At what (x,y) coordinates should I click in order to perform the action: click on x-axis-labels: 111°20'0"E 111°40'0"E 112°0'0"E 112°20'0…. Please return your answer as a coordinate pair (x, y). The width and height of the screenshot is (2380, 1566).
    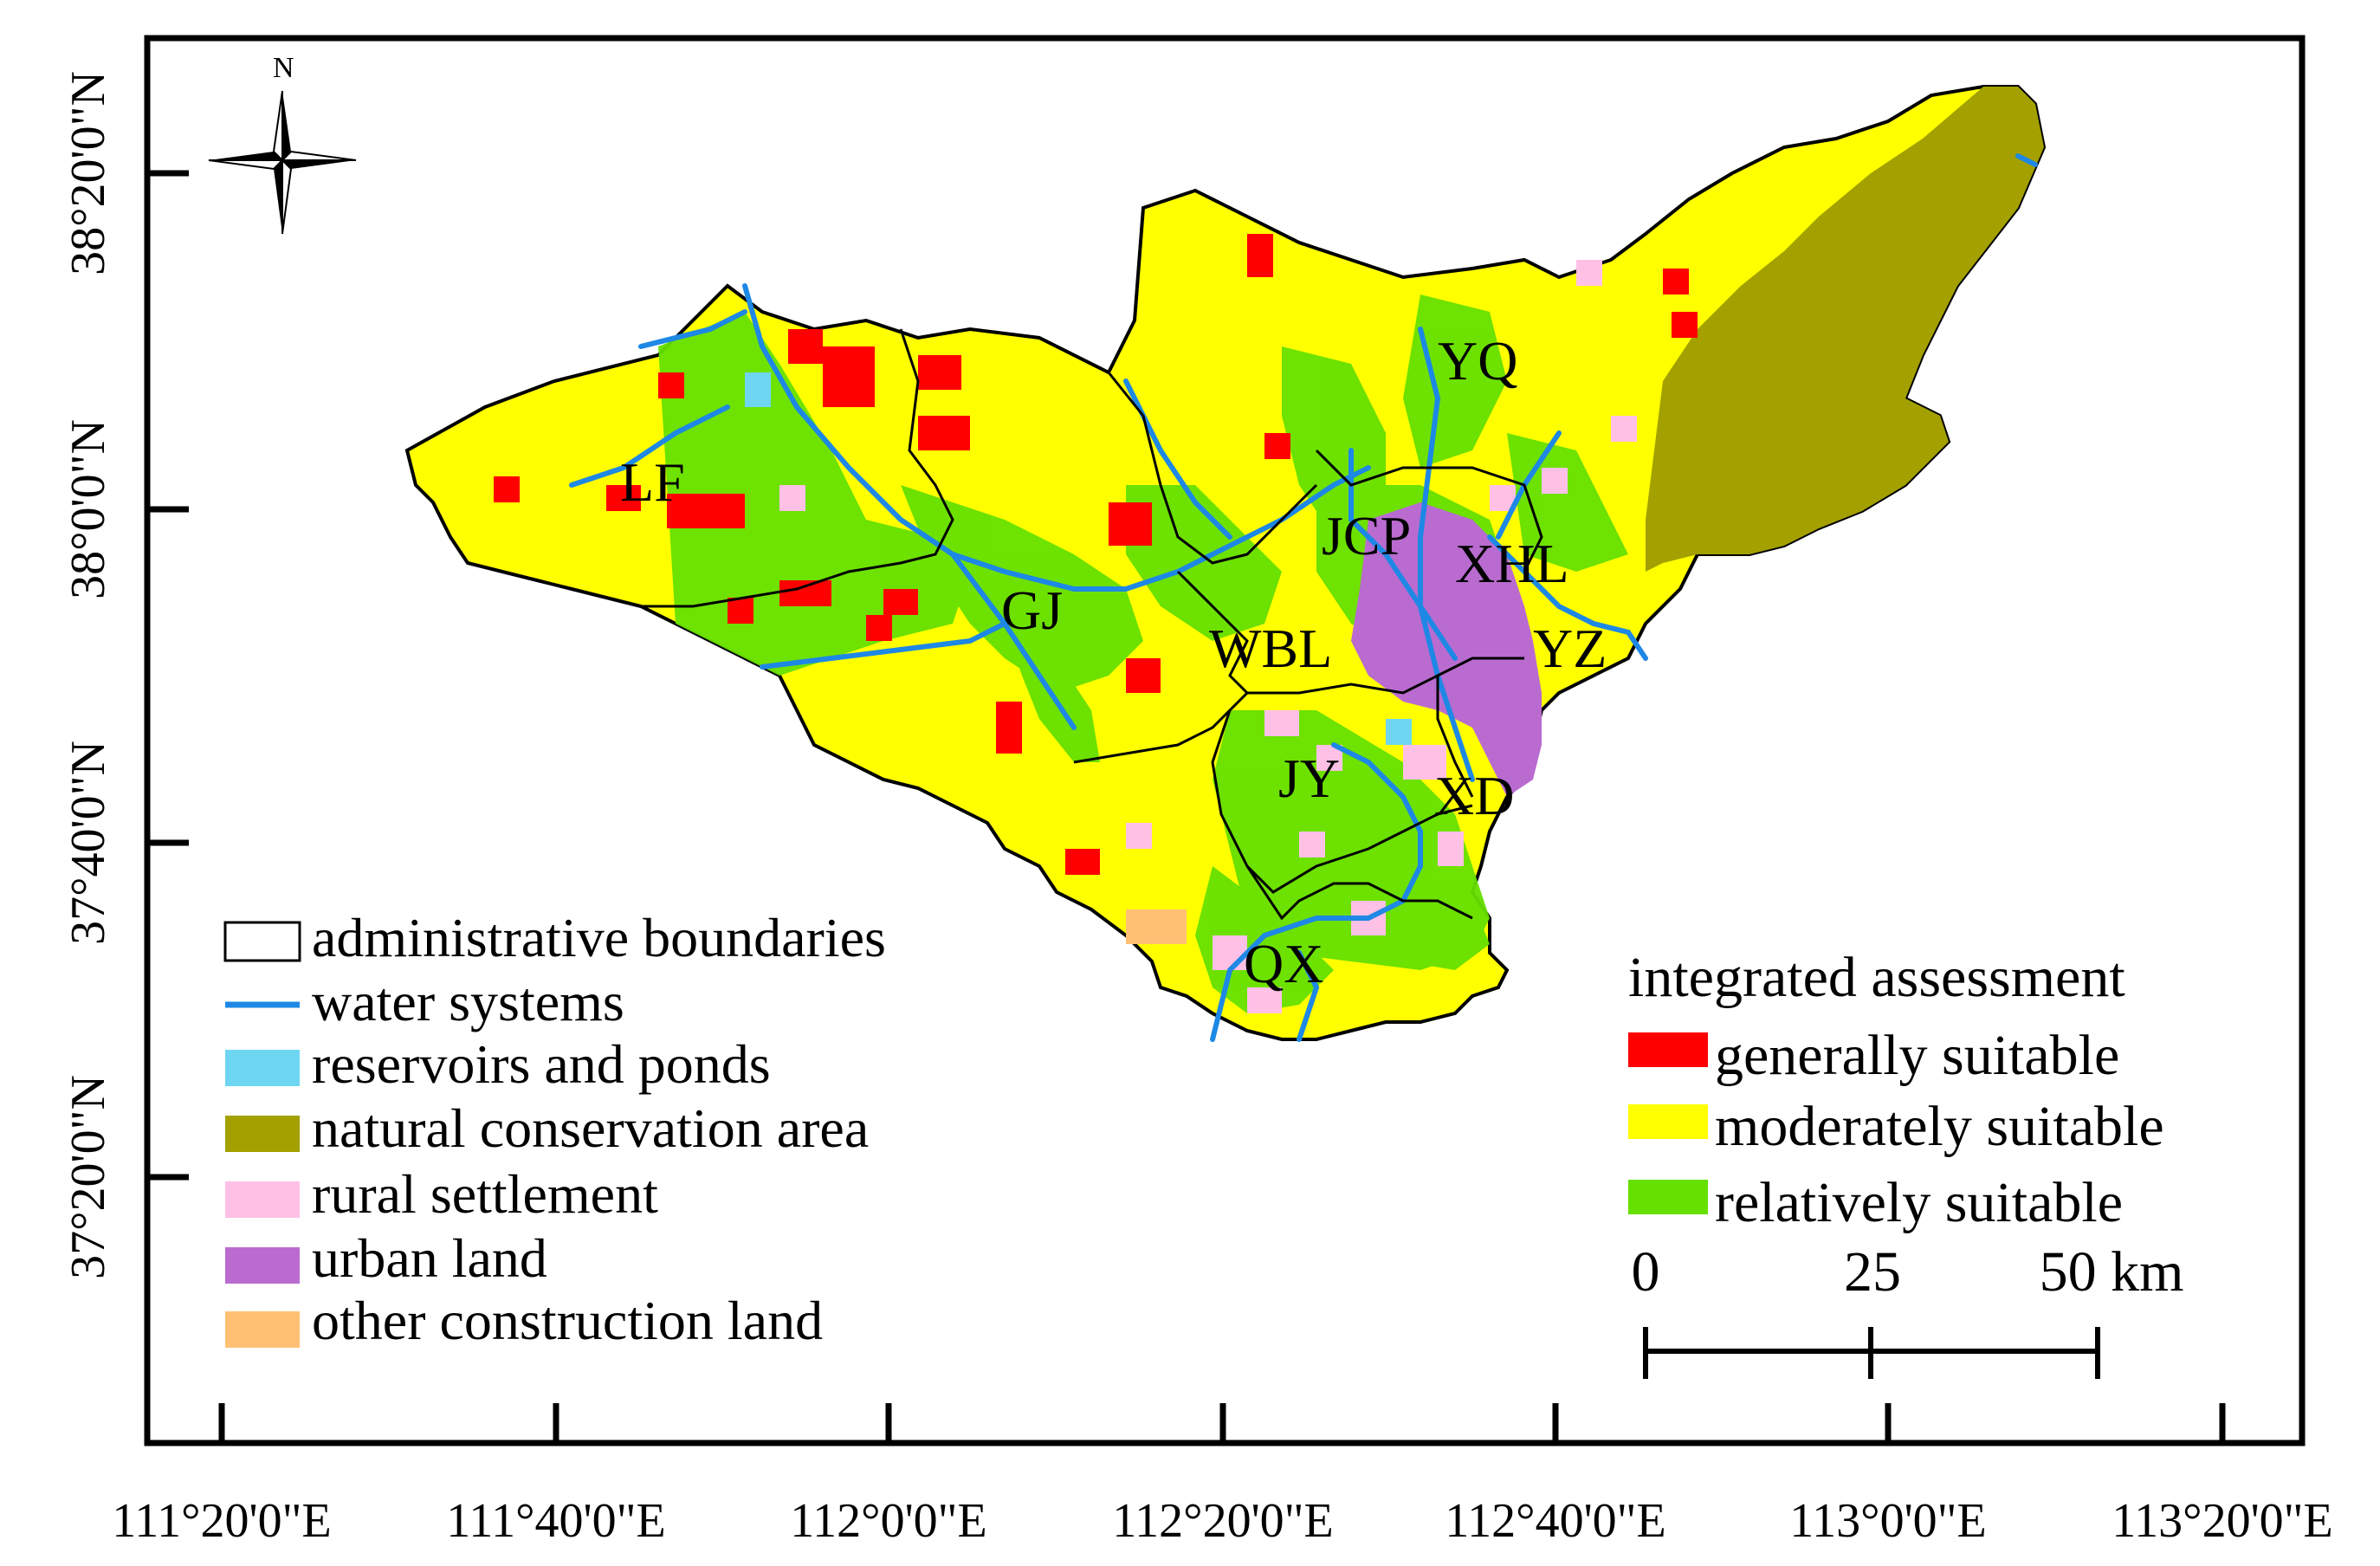
    Looking at the image, I should click on (1222, 1521).